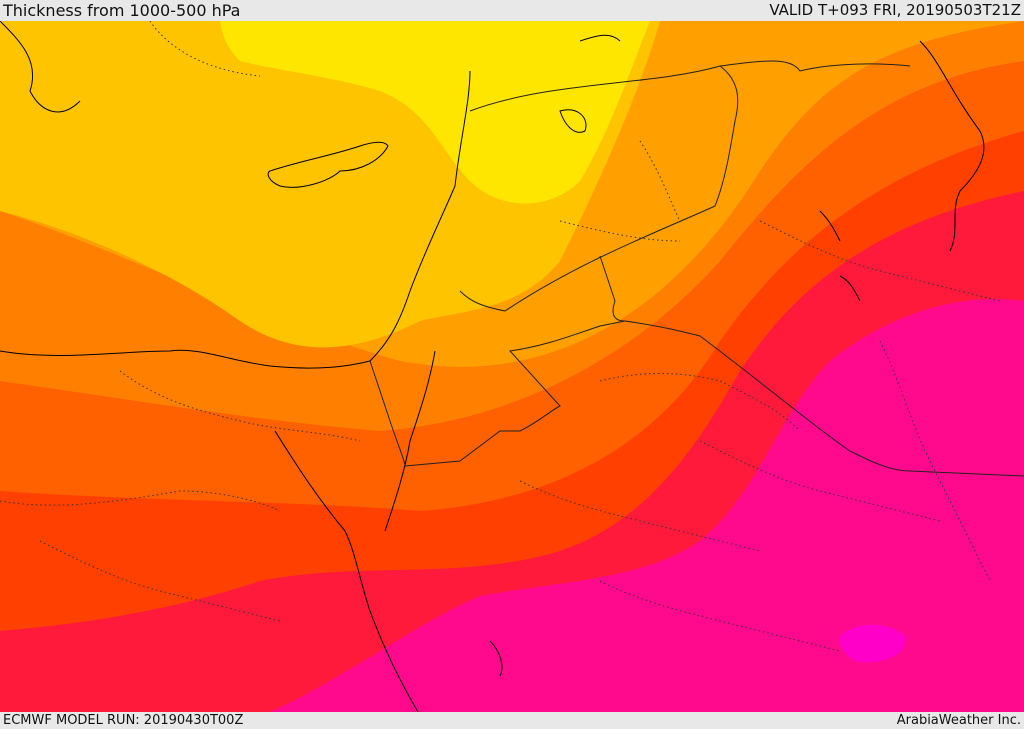 The height and width of the screenshot is (729, 1024). What do you see at coordinates (435, 112) in the screenshot?
I see `band-3-north` at bounding box center [435, 112].